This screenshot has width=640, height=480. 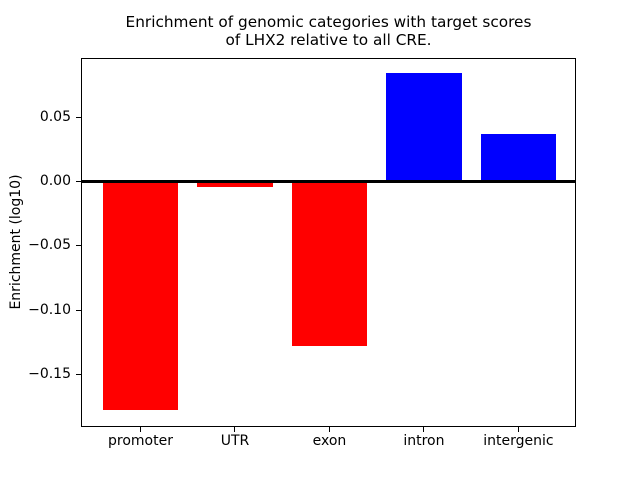 What do you see at coordinates (329, 263) in the screenshot?
I see `bar-exon` at bounding box center [329, 263].